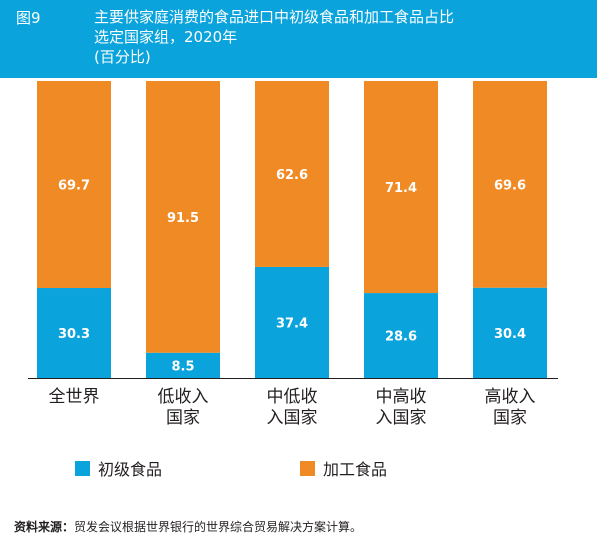 This screenshot has width=597, height=549. I want to click on data-label: 71.4, so click(401, 188).